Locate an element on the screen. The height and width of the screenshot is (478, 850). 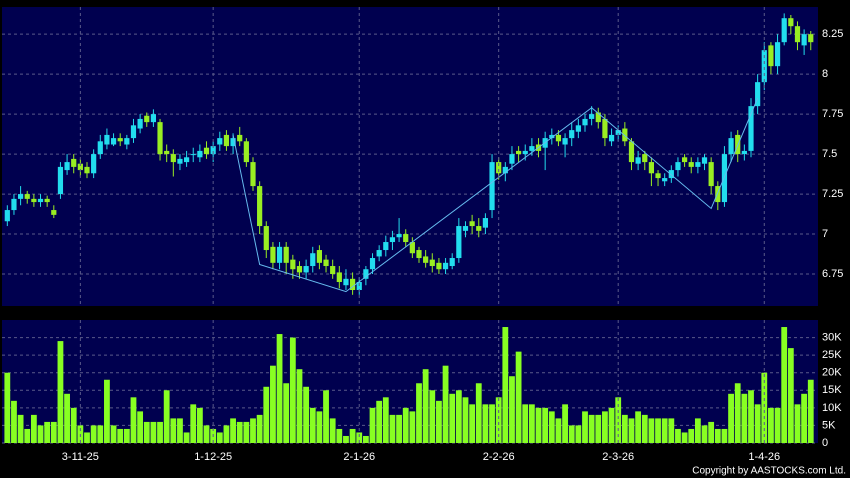
x-tick-label: 2-1-26 is located at coordinates (359, 457).